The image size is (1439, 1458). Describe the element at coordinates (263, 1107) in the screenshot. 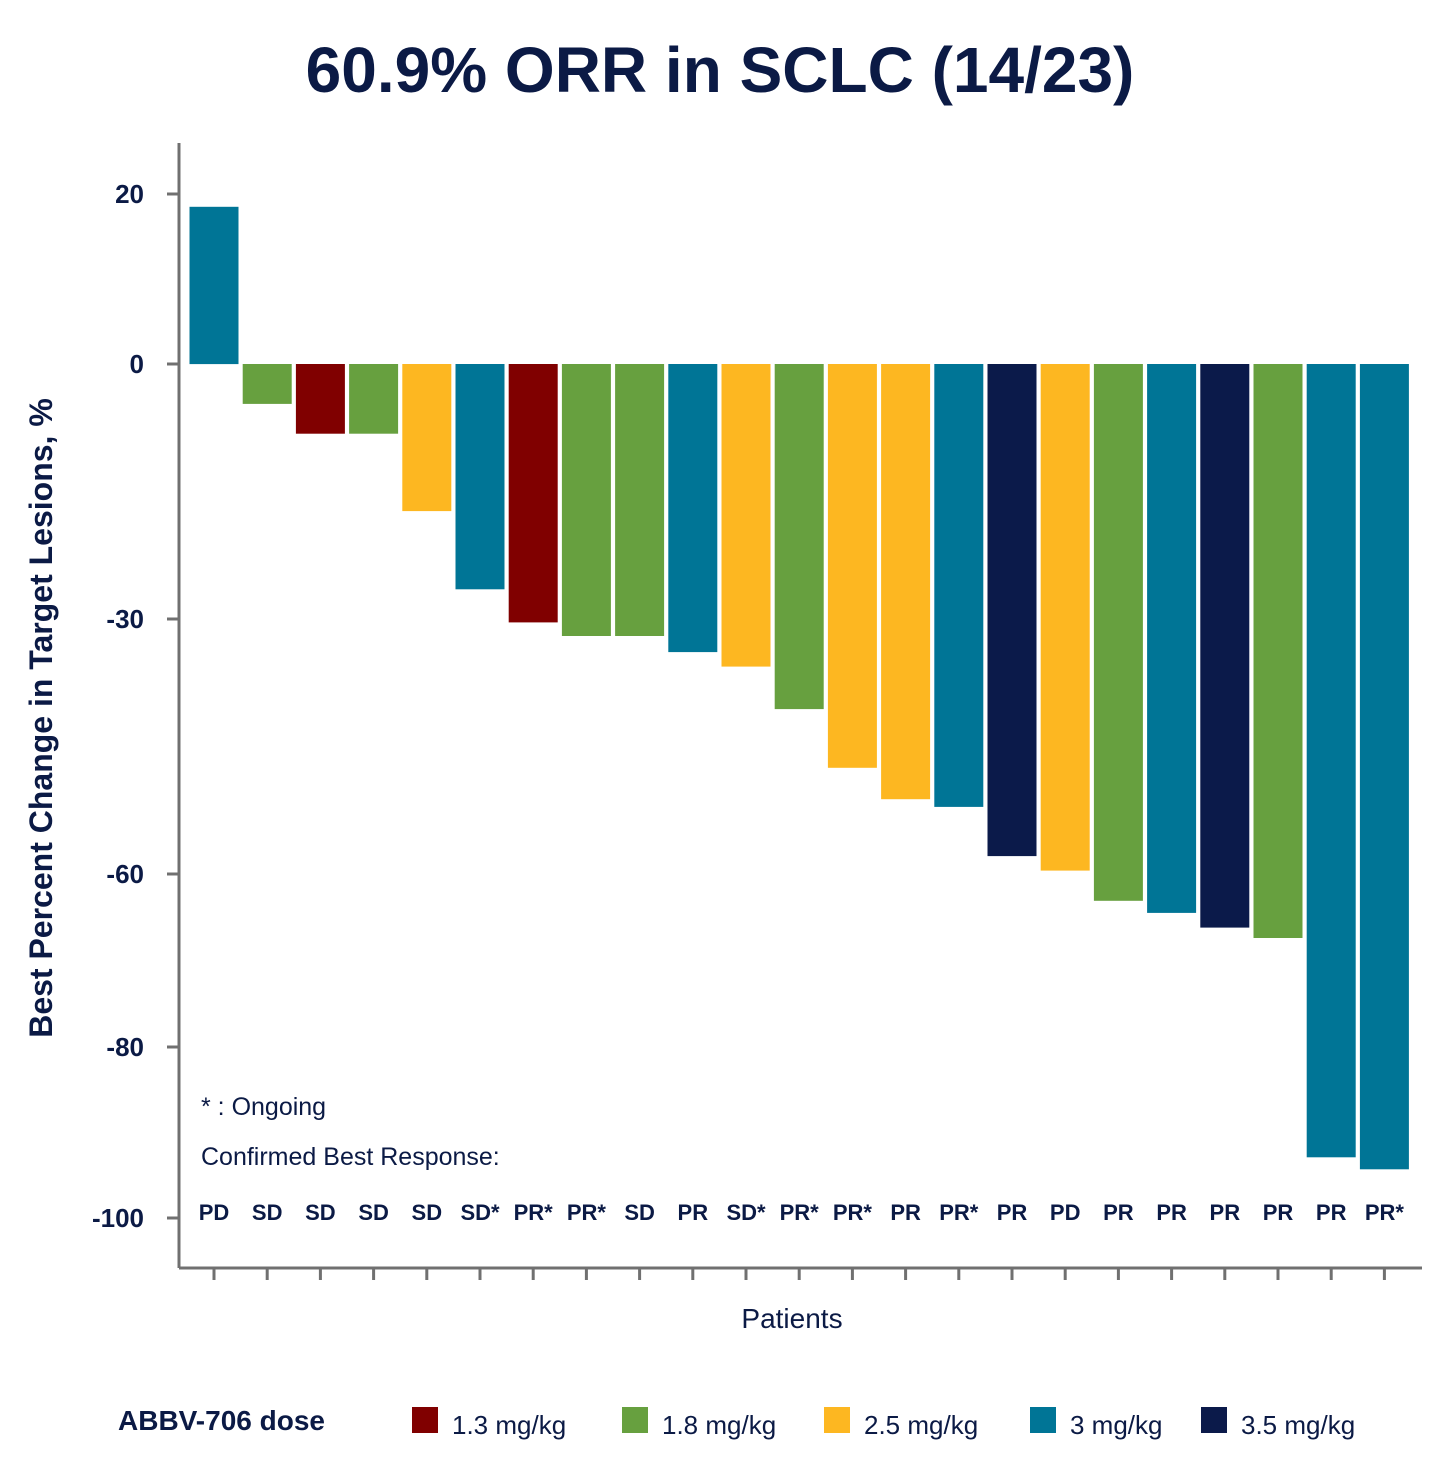

I see `ongoing-note: * : Ongoing` at that location.